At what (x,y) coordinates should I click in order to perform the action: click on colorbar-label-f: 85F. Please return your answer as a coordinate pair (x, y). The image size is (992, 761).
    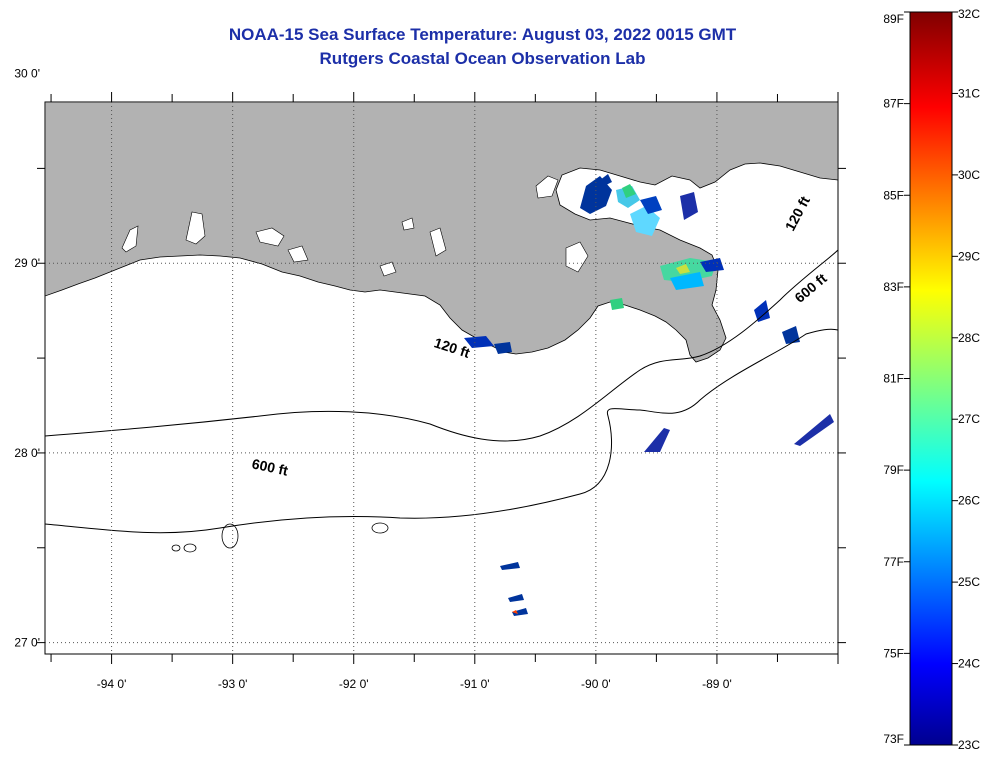
    Looking at the image, I should click on (893, 195).